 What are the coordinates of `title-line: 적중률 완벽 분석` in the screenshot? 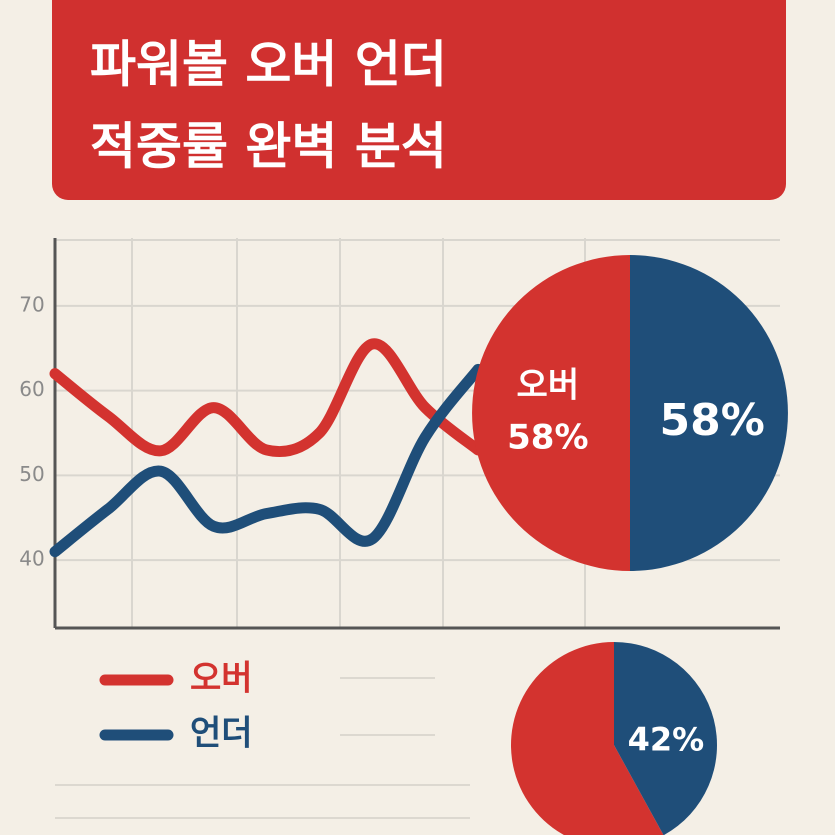 It's located at (268, 147).